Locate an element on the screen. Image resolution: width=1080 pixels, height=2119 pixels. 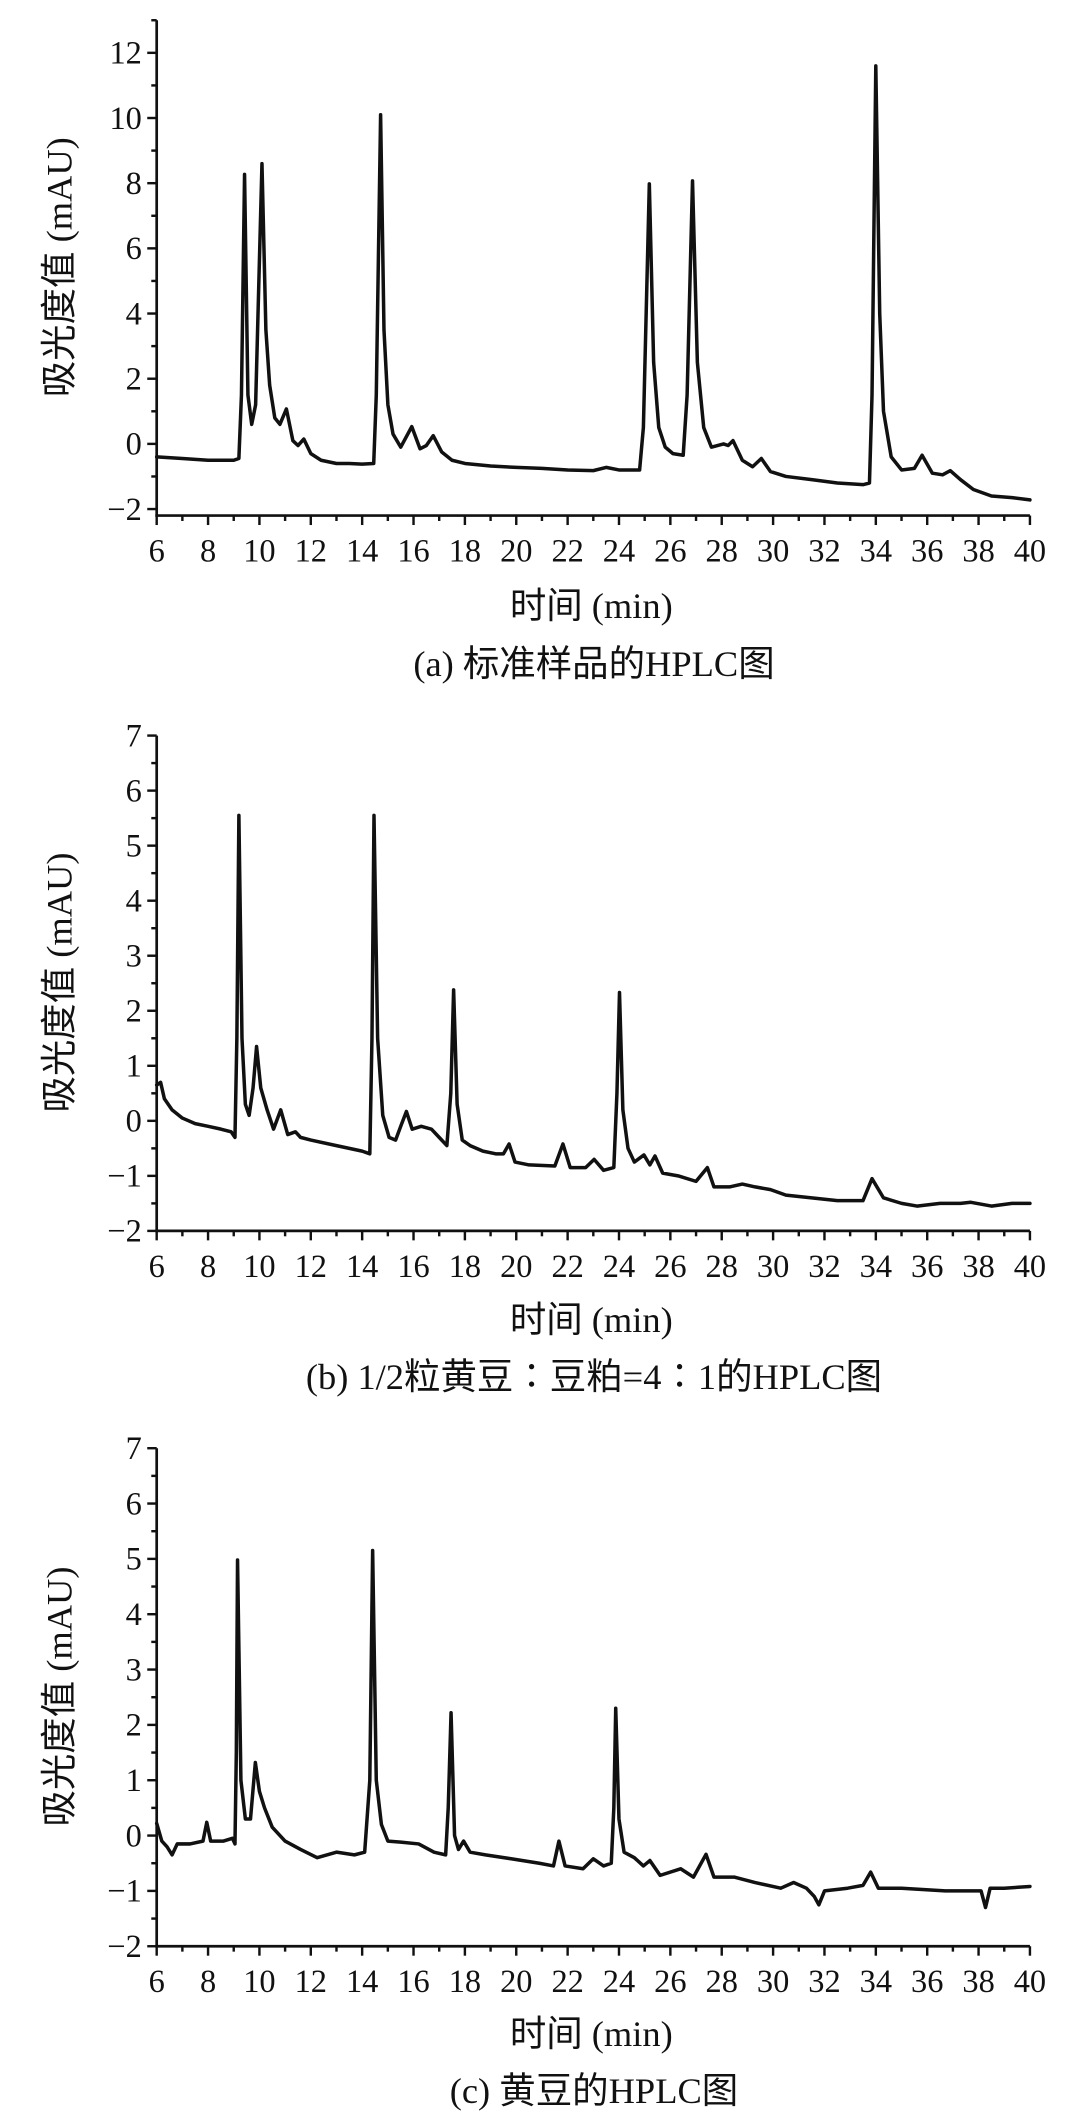
figure-caption: (b) 1/2粒黄豆∶豆粕=4∶1的HPLC图 is located at coordinates (594, 1377).